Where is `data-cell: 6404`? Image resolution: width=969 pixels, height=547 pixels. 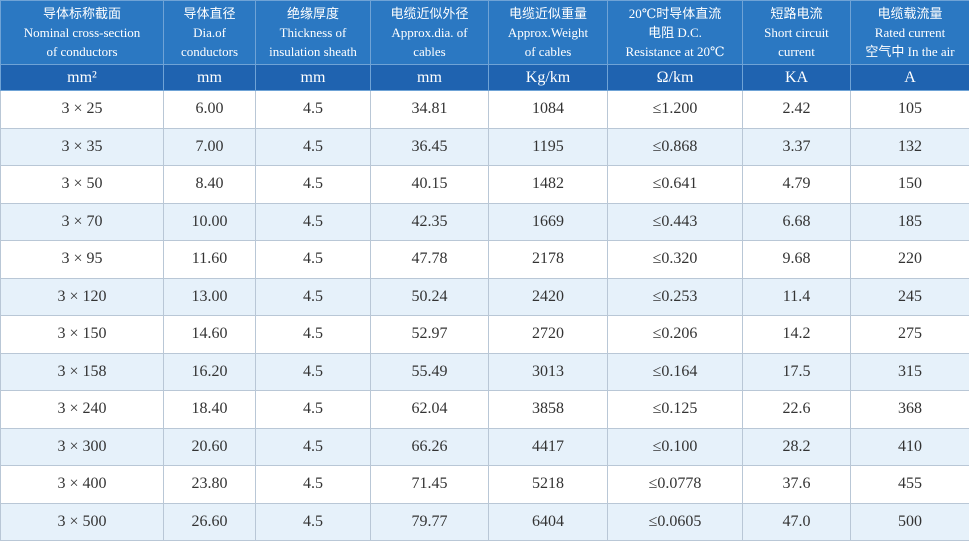
data-cell: 6404 is located at coordinates (548, 521).